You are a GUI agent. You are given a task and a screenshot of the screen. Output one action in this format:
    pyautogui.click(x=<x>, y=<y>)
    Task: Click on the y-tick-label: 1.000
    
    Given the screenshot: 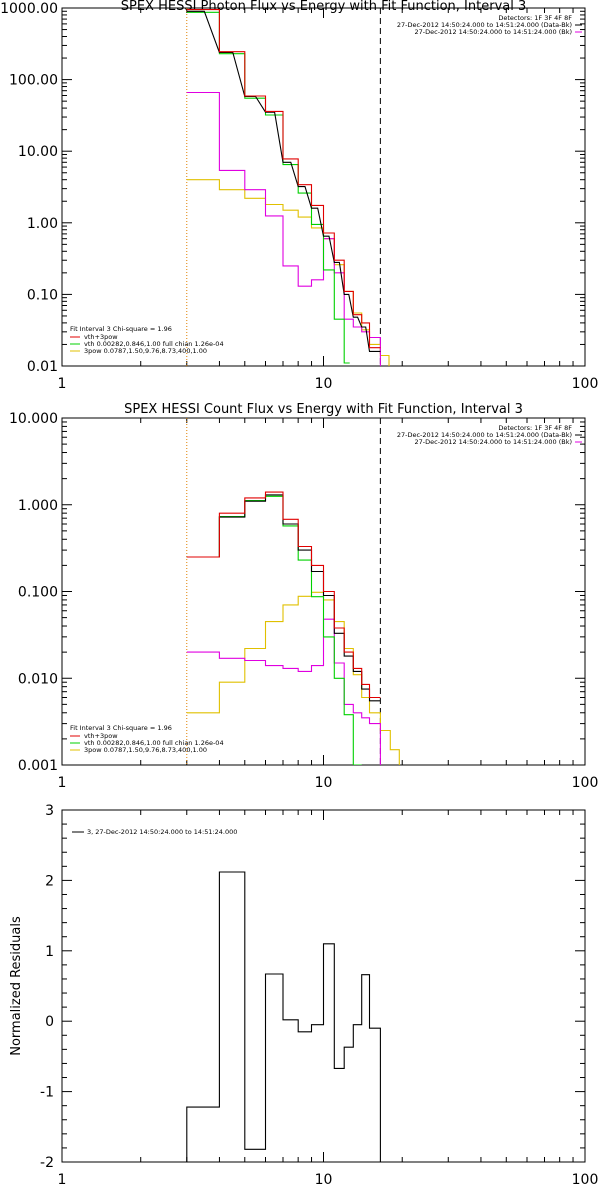 What is the action you would take?
    pyautogui.click(x=38, y=506)
    